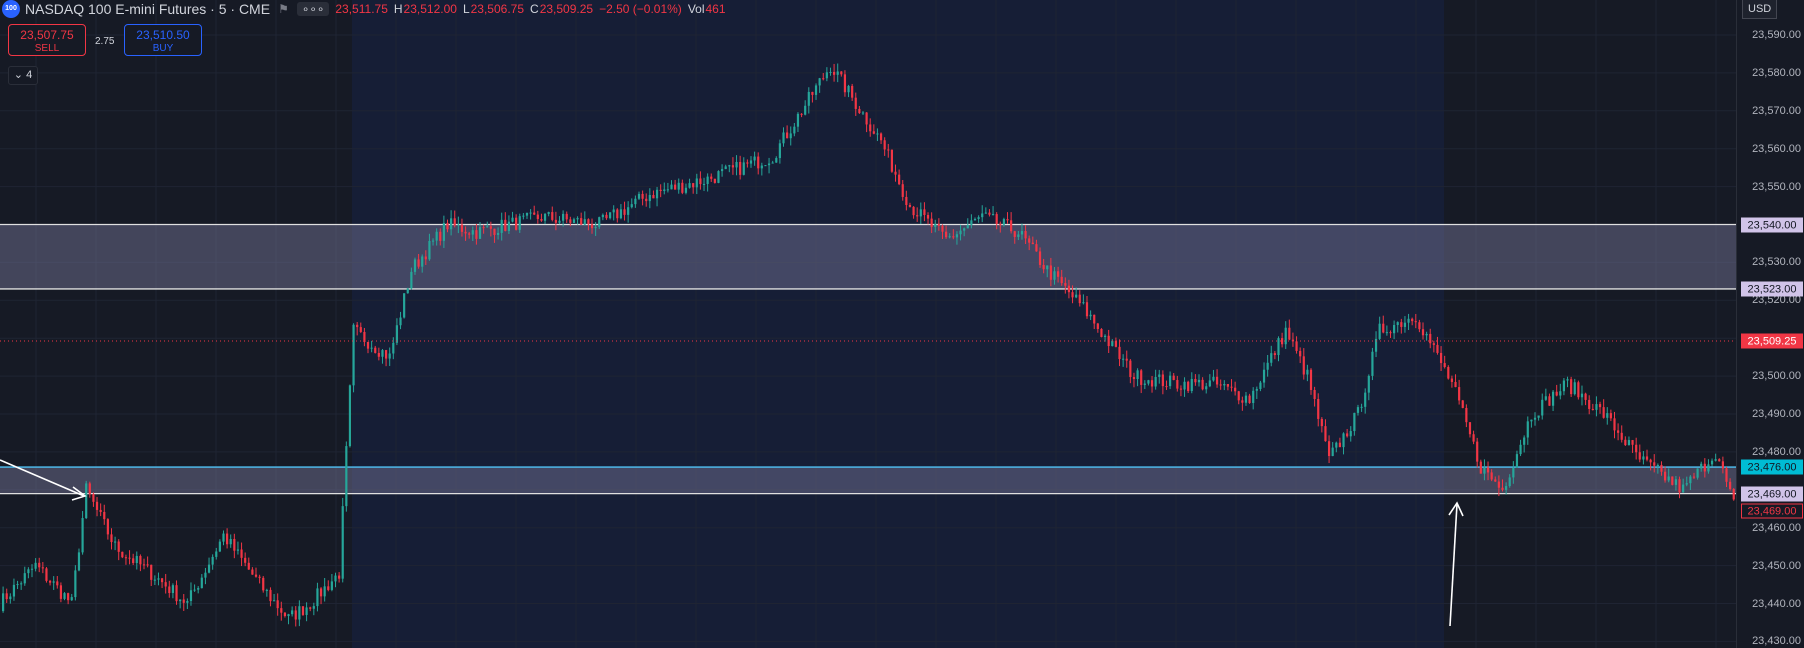  What do you see at coordinates (23, 75) in the screenshot?
I see `indicators-toggle: ⌄ 4` at bounding box center [23, 75].